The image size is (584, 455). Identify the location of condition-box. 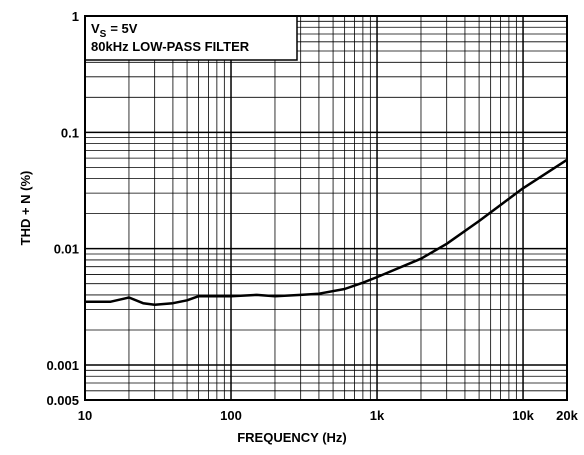
(191, 38).